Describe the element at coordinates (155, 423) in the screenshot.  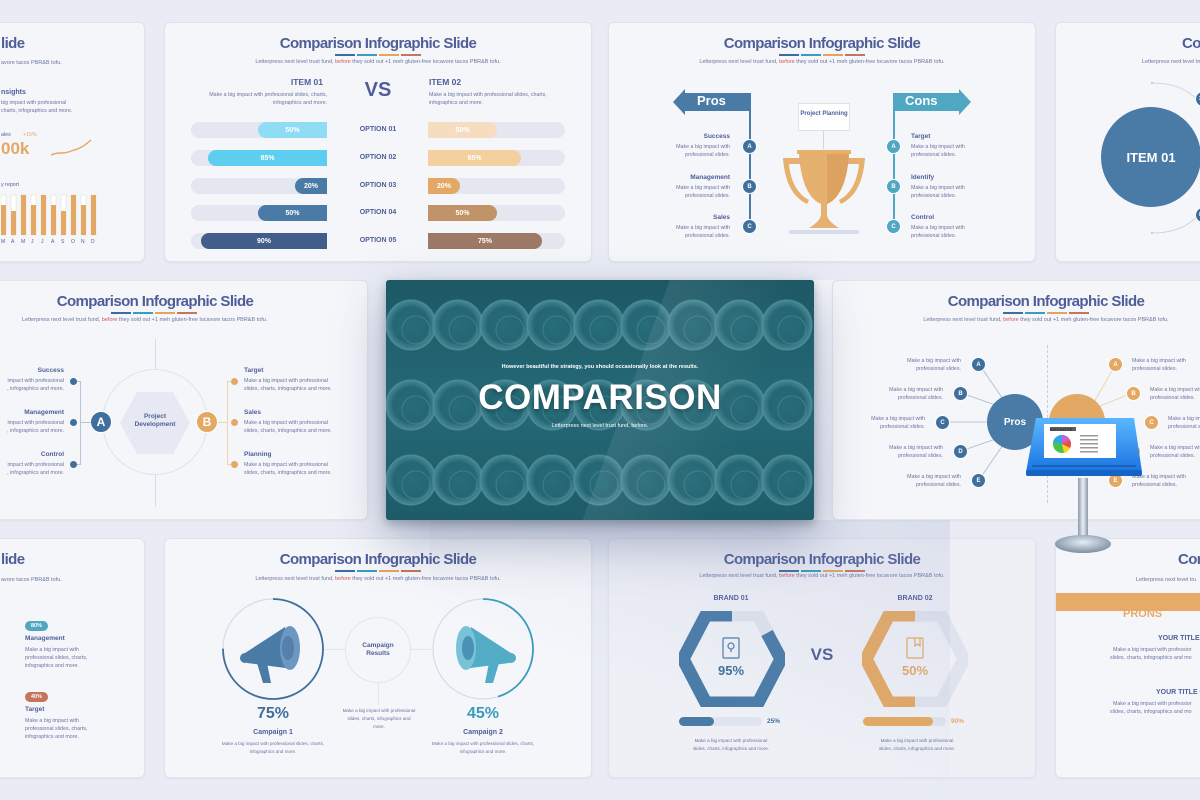
I see `hexagon-shape` at that location.